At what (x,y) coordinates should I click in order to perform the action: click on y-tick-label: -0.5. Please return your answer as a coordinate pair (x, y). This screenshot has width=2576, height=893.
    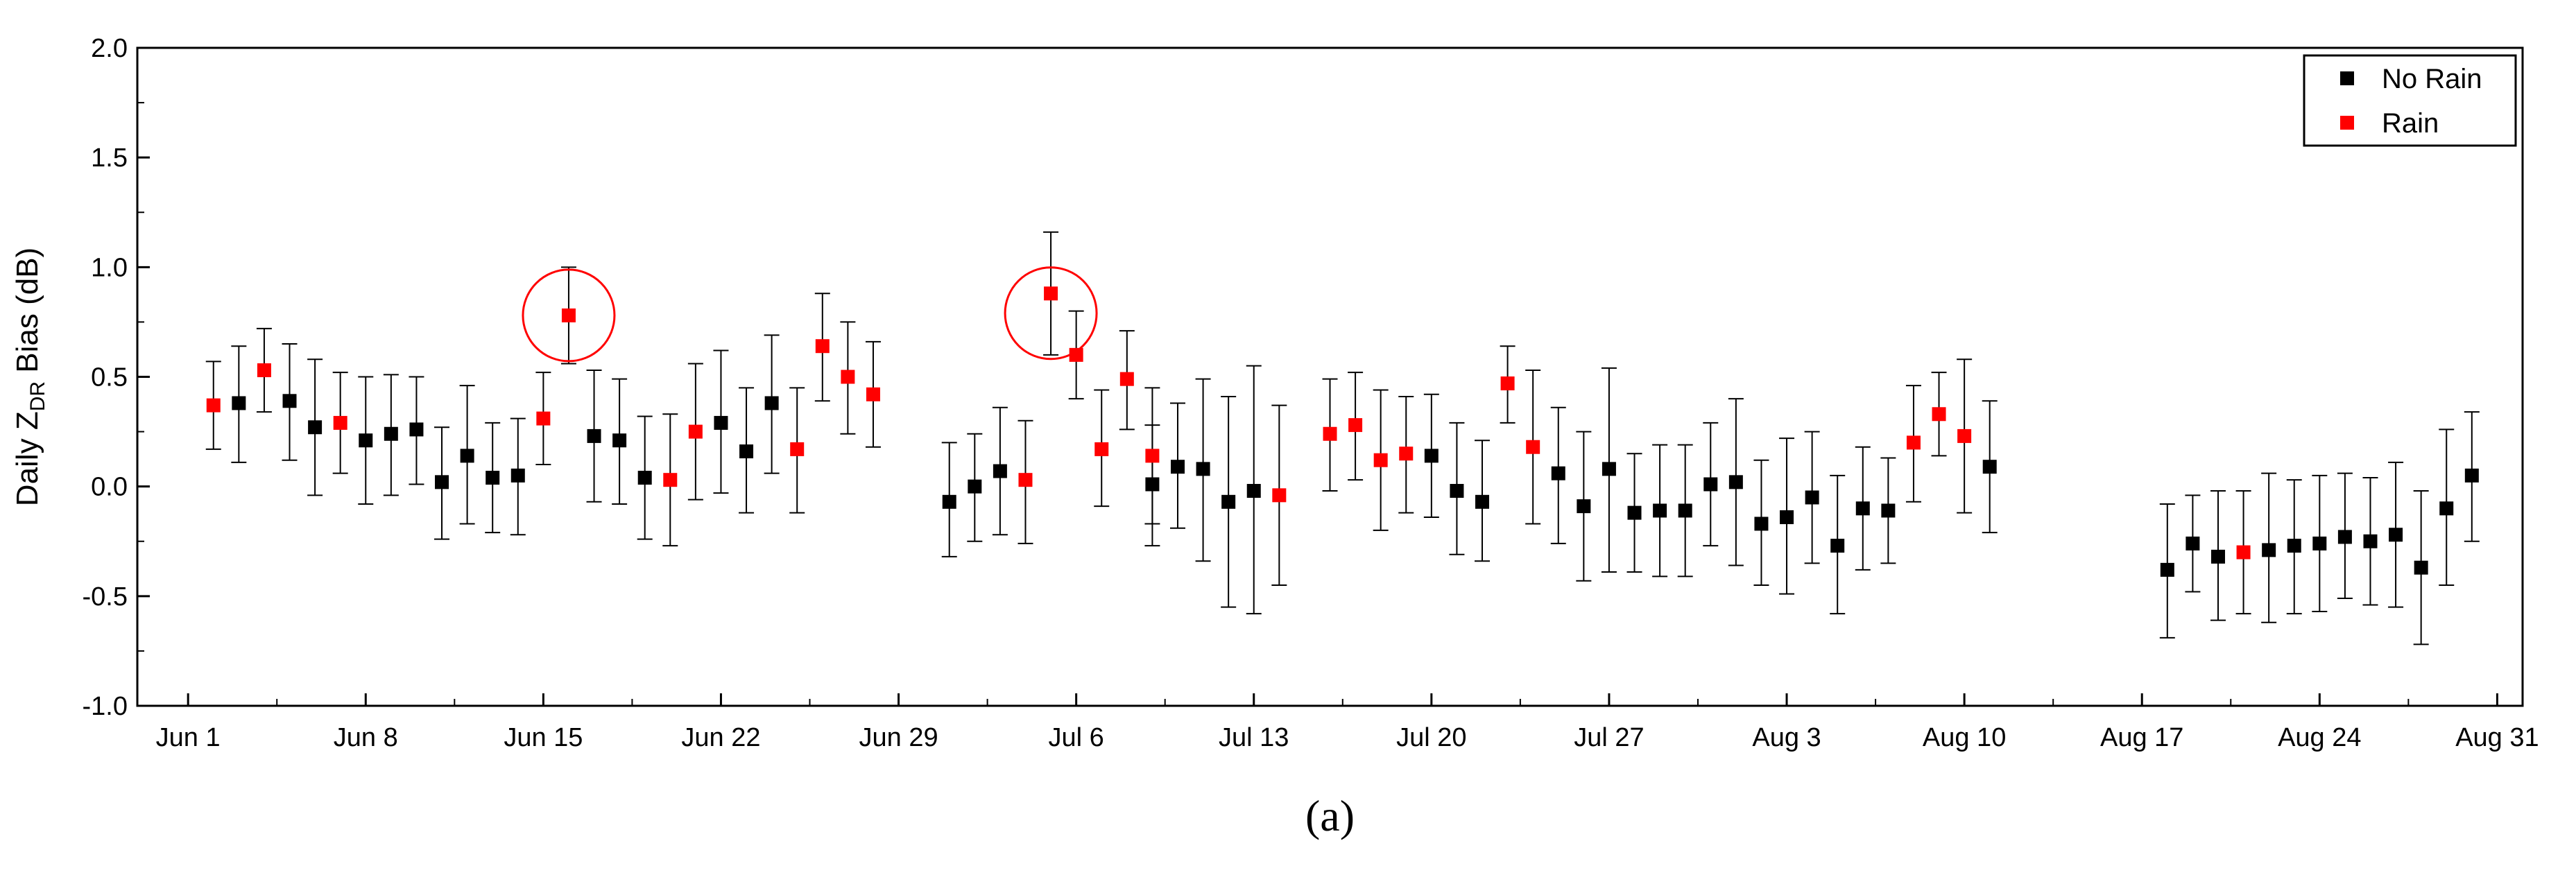
    Looking at the image, I should click on (105, 597).